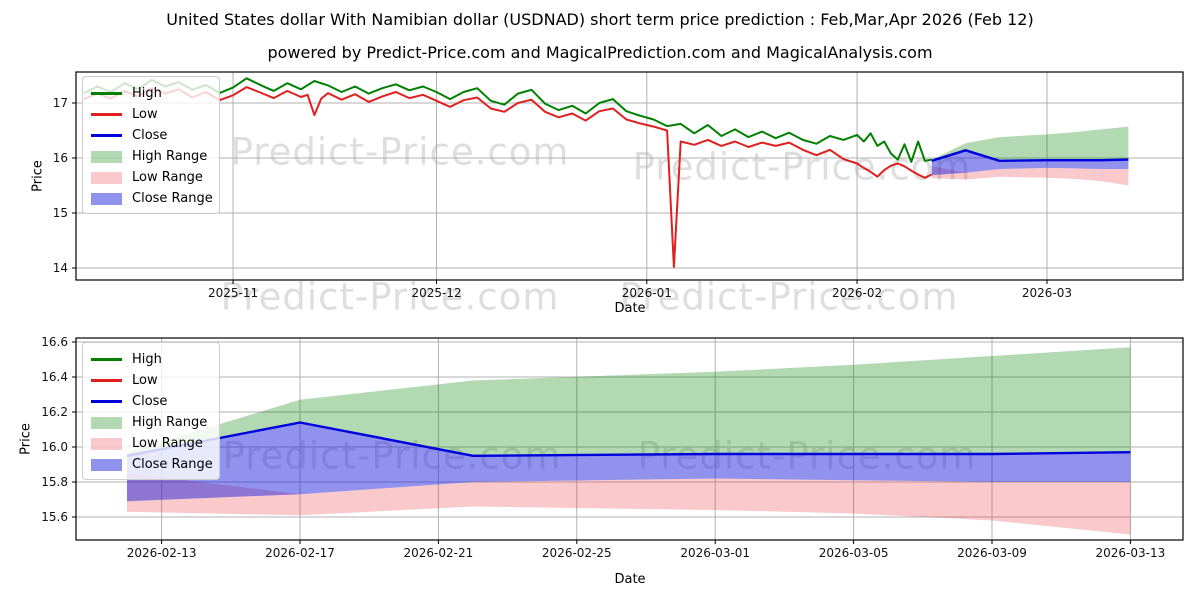  What do you see at coordinates (60, 158) in the screenshot?
I see `top-y-tick-label: 16` at bounding box center [60, 158].